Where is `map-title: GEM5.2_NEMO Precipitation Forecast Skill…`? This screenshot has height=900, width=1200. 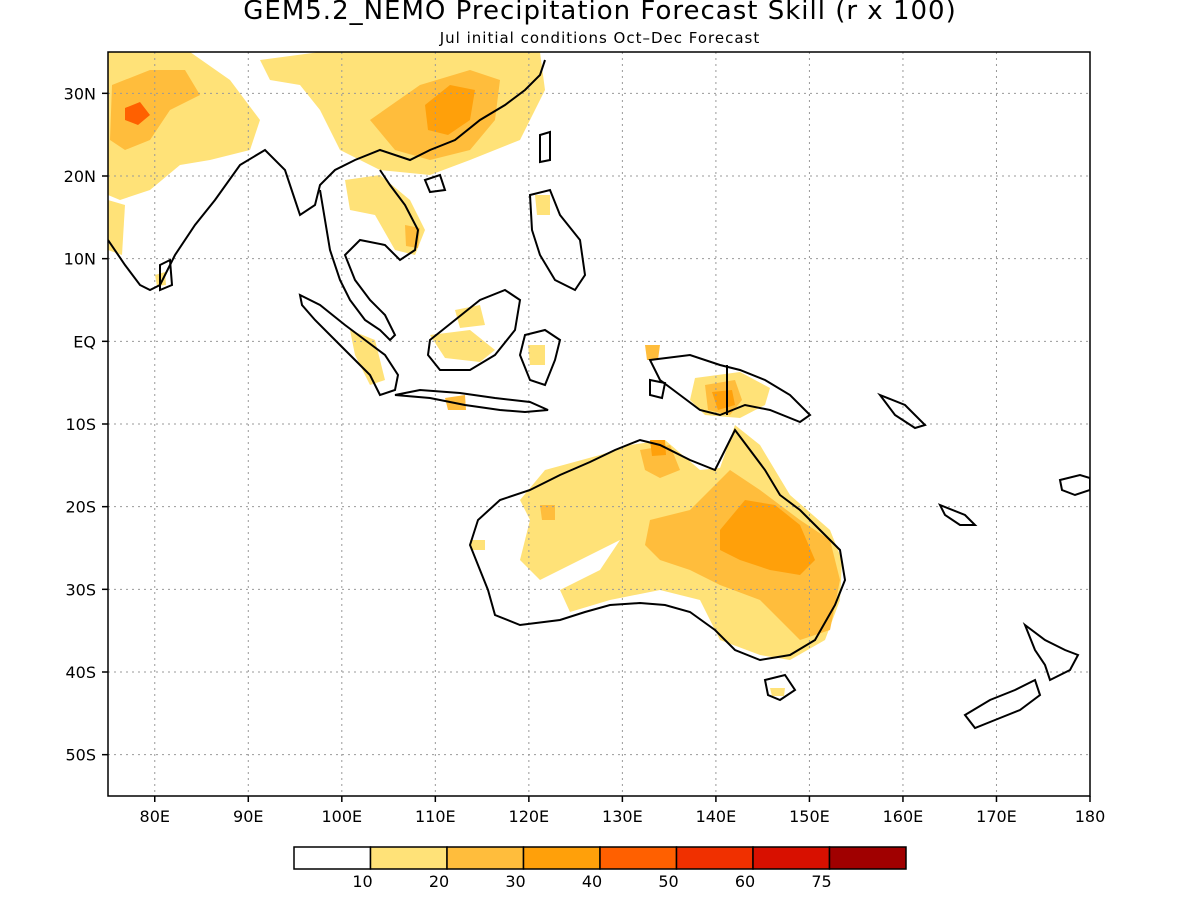
map-title: GEM5.2_NEMO Precipitation Forecast Skill… is located at coordinates (600, 13).